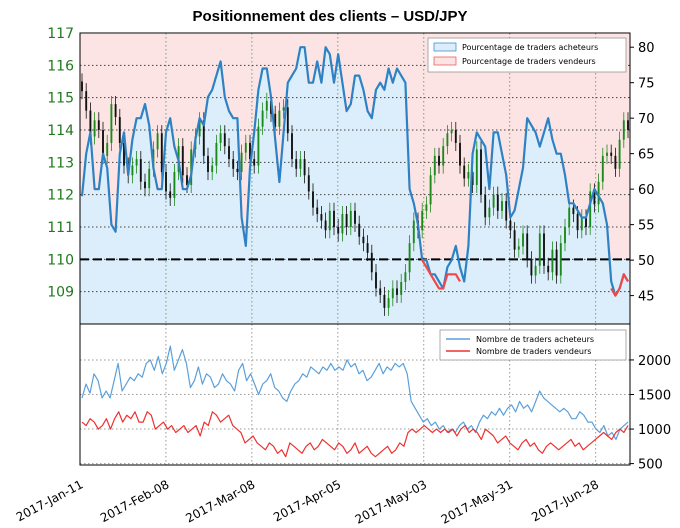 Image resolution: width=680 pixels, height=528 pixels. Describe the element at coordinates (60, 34) in the screenshot. I see `price-tick-label: 117` at that location.